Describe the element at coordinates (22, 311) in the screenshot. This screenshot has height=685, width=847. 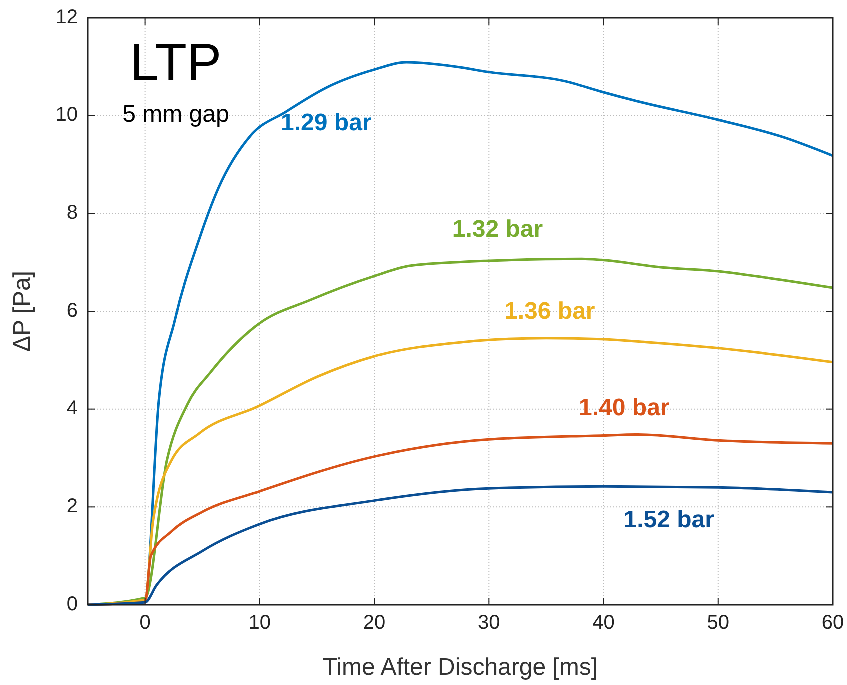
I see `y-axis-title: ΔP [Pa]` at that location.